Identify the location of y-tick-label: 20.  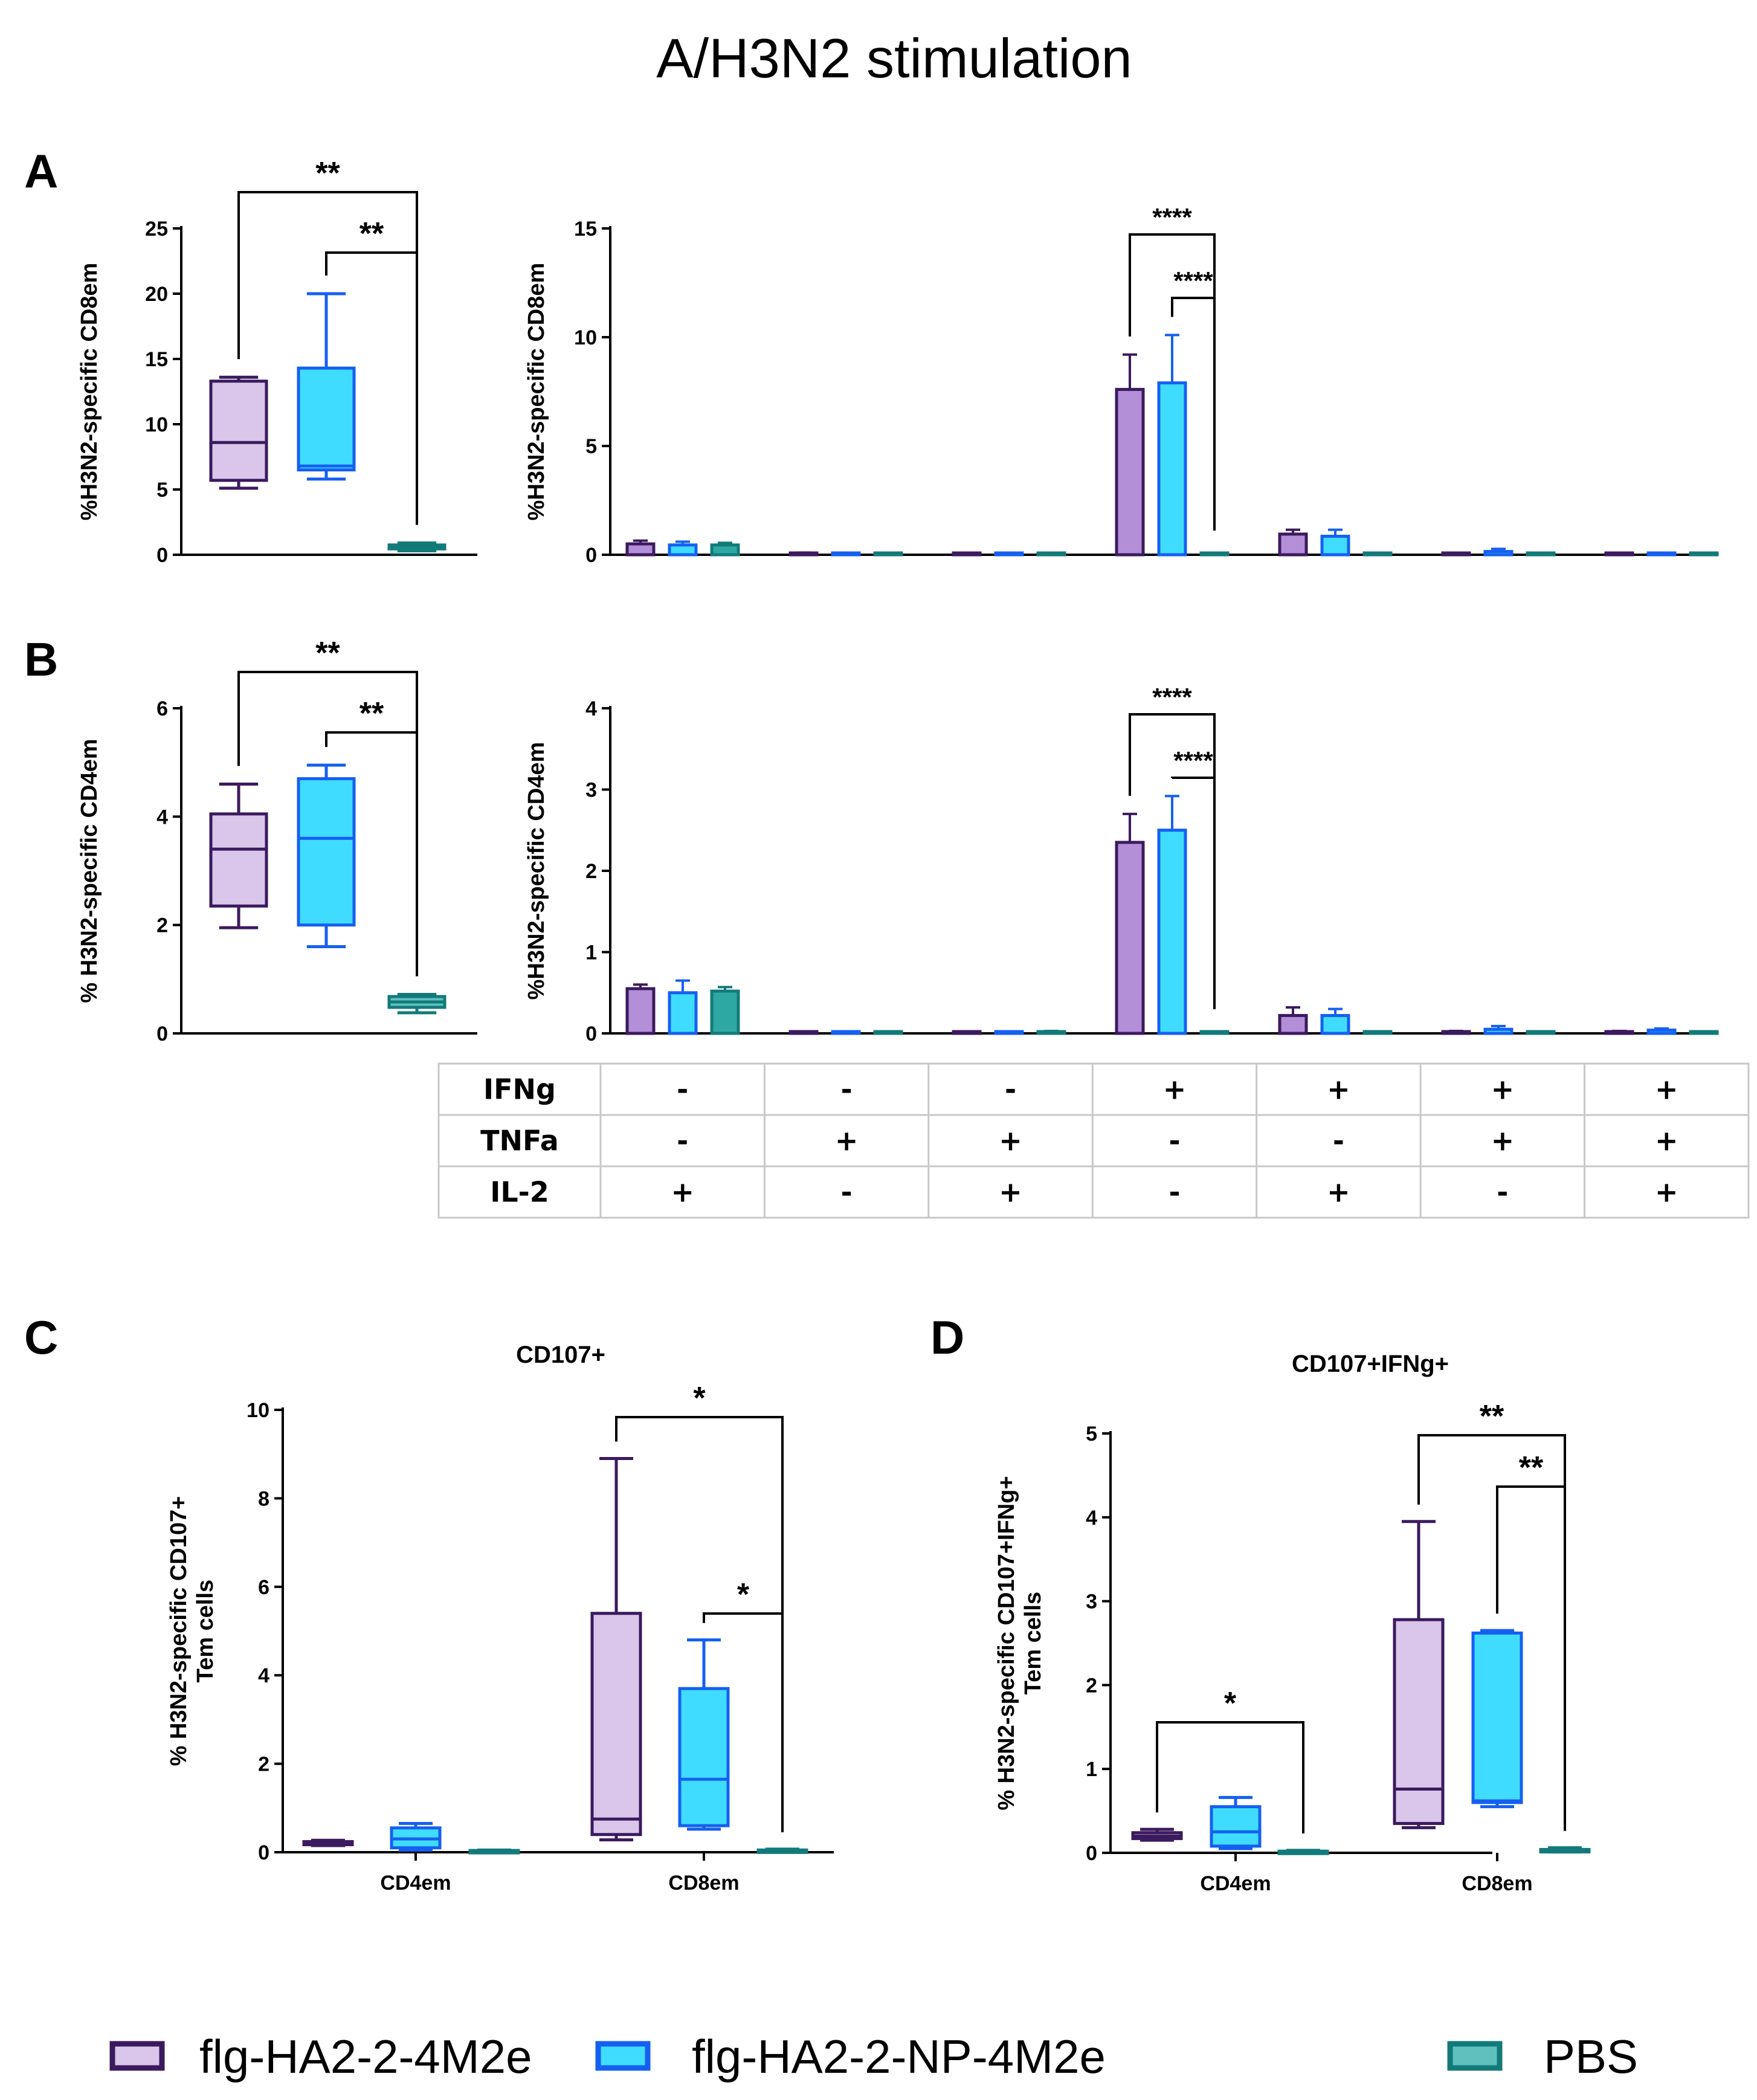
(157, 294).